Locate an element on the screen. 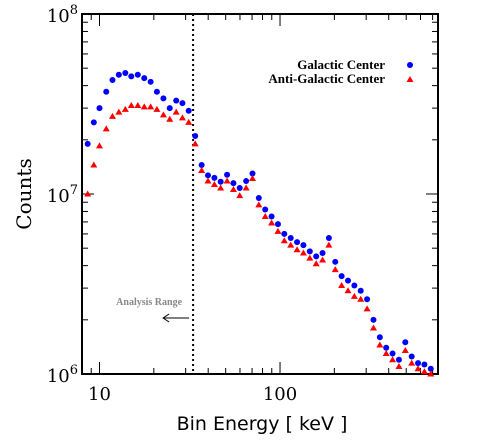 The image size is (485, 440). legend-marker-triangle is located at coordinates (410, 79).